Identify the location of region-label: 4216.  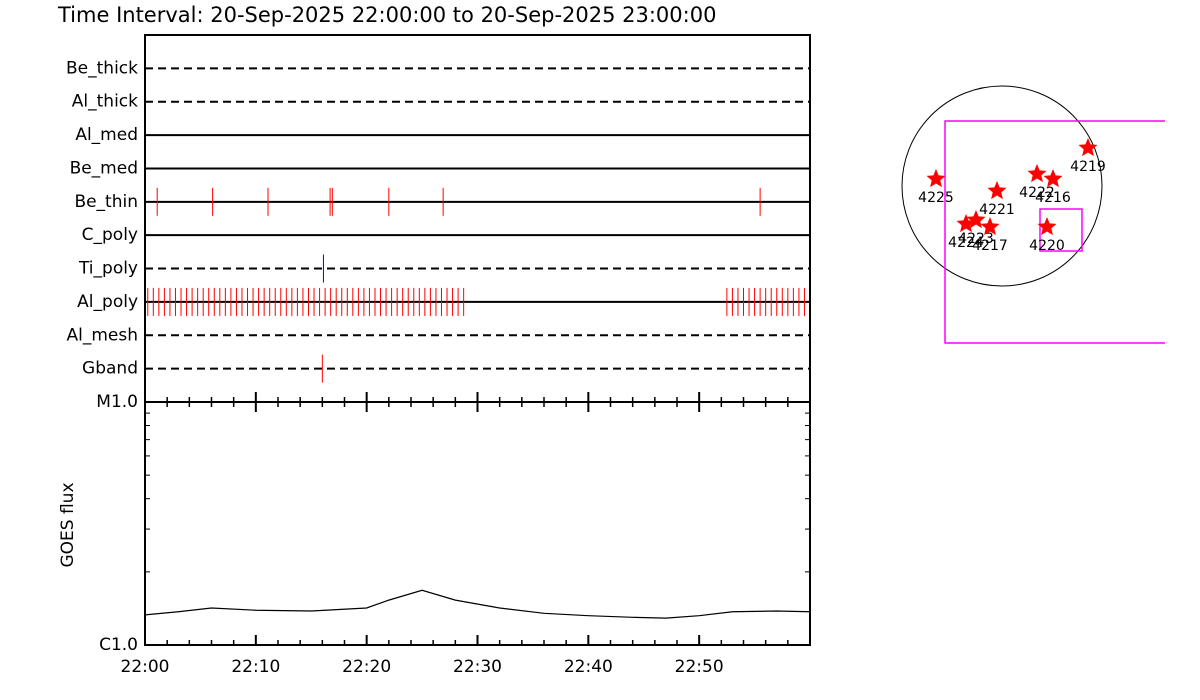
(1053, 198).